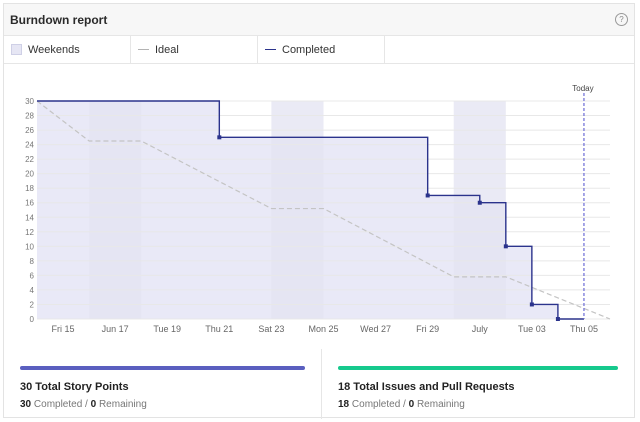  What do you see at coordinates (29, 145) in the screenshot?
I see `y-tick-label: 24` at bounding box center [29, 145].